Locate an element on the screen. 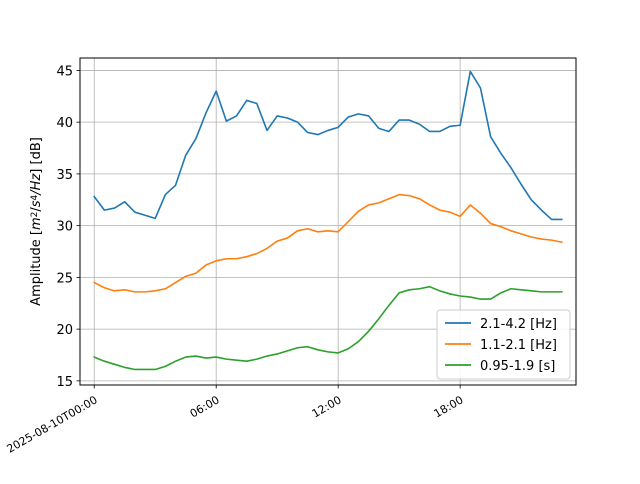  legend-box is located at coordinates (503, 344).